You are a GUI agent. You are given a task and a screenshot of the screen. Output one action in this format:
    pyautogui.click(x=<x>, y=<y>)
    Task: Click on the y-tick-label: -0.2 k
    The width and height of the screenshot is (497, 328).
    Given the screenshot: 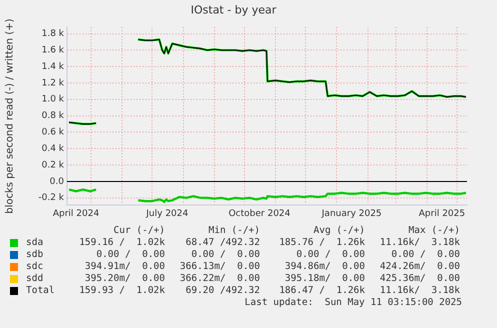 What is the action you would take?
    pyautogui.click(x=51, y=198)
    